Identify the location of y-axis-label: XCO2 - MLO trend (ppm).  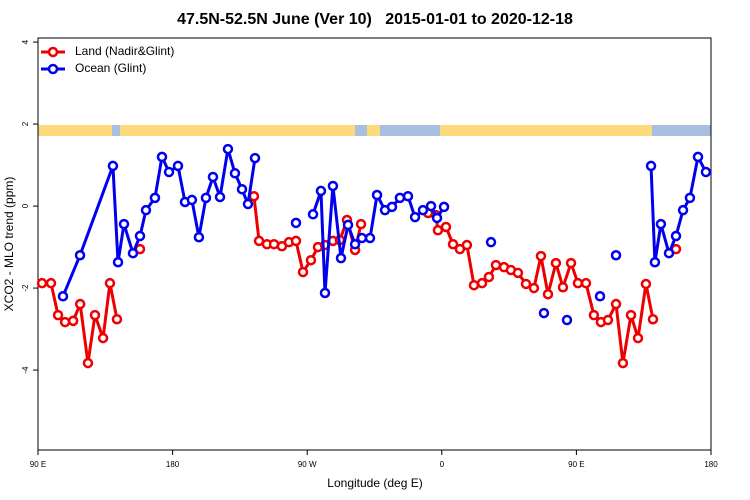
(9, 244).